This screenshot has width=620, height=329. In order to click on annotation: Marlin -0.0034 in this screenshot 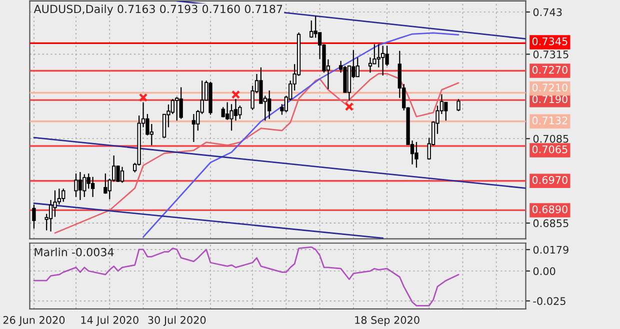, I will do `click(74, 252)`.